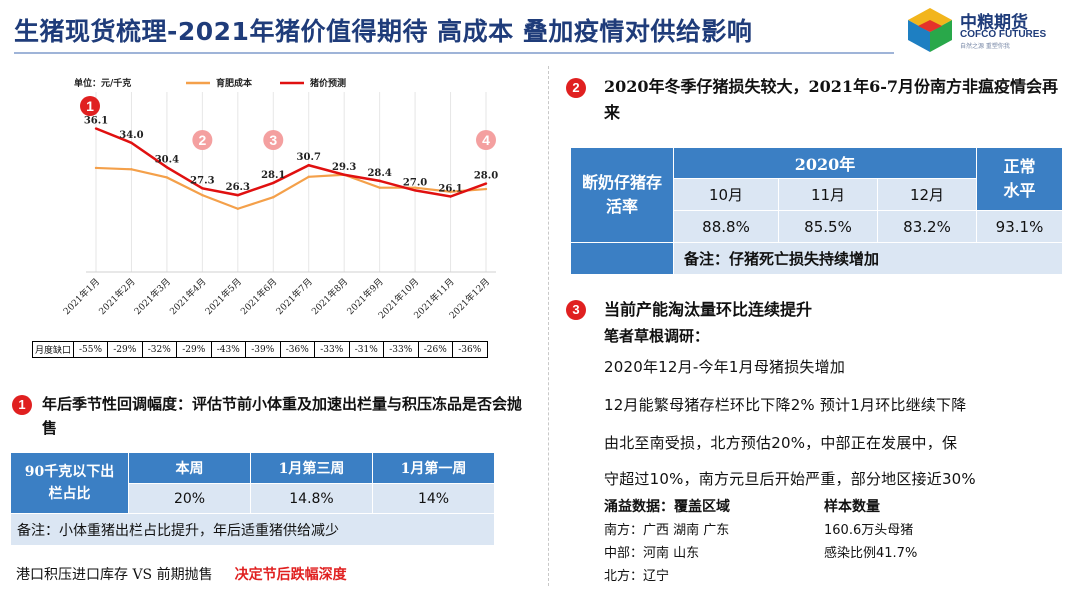 The width and height of the screenshot is (1080, 590). I want to click on chart-marker-number: 4, so click(486, 140).